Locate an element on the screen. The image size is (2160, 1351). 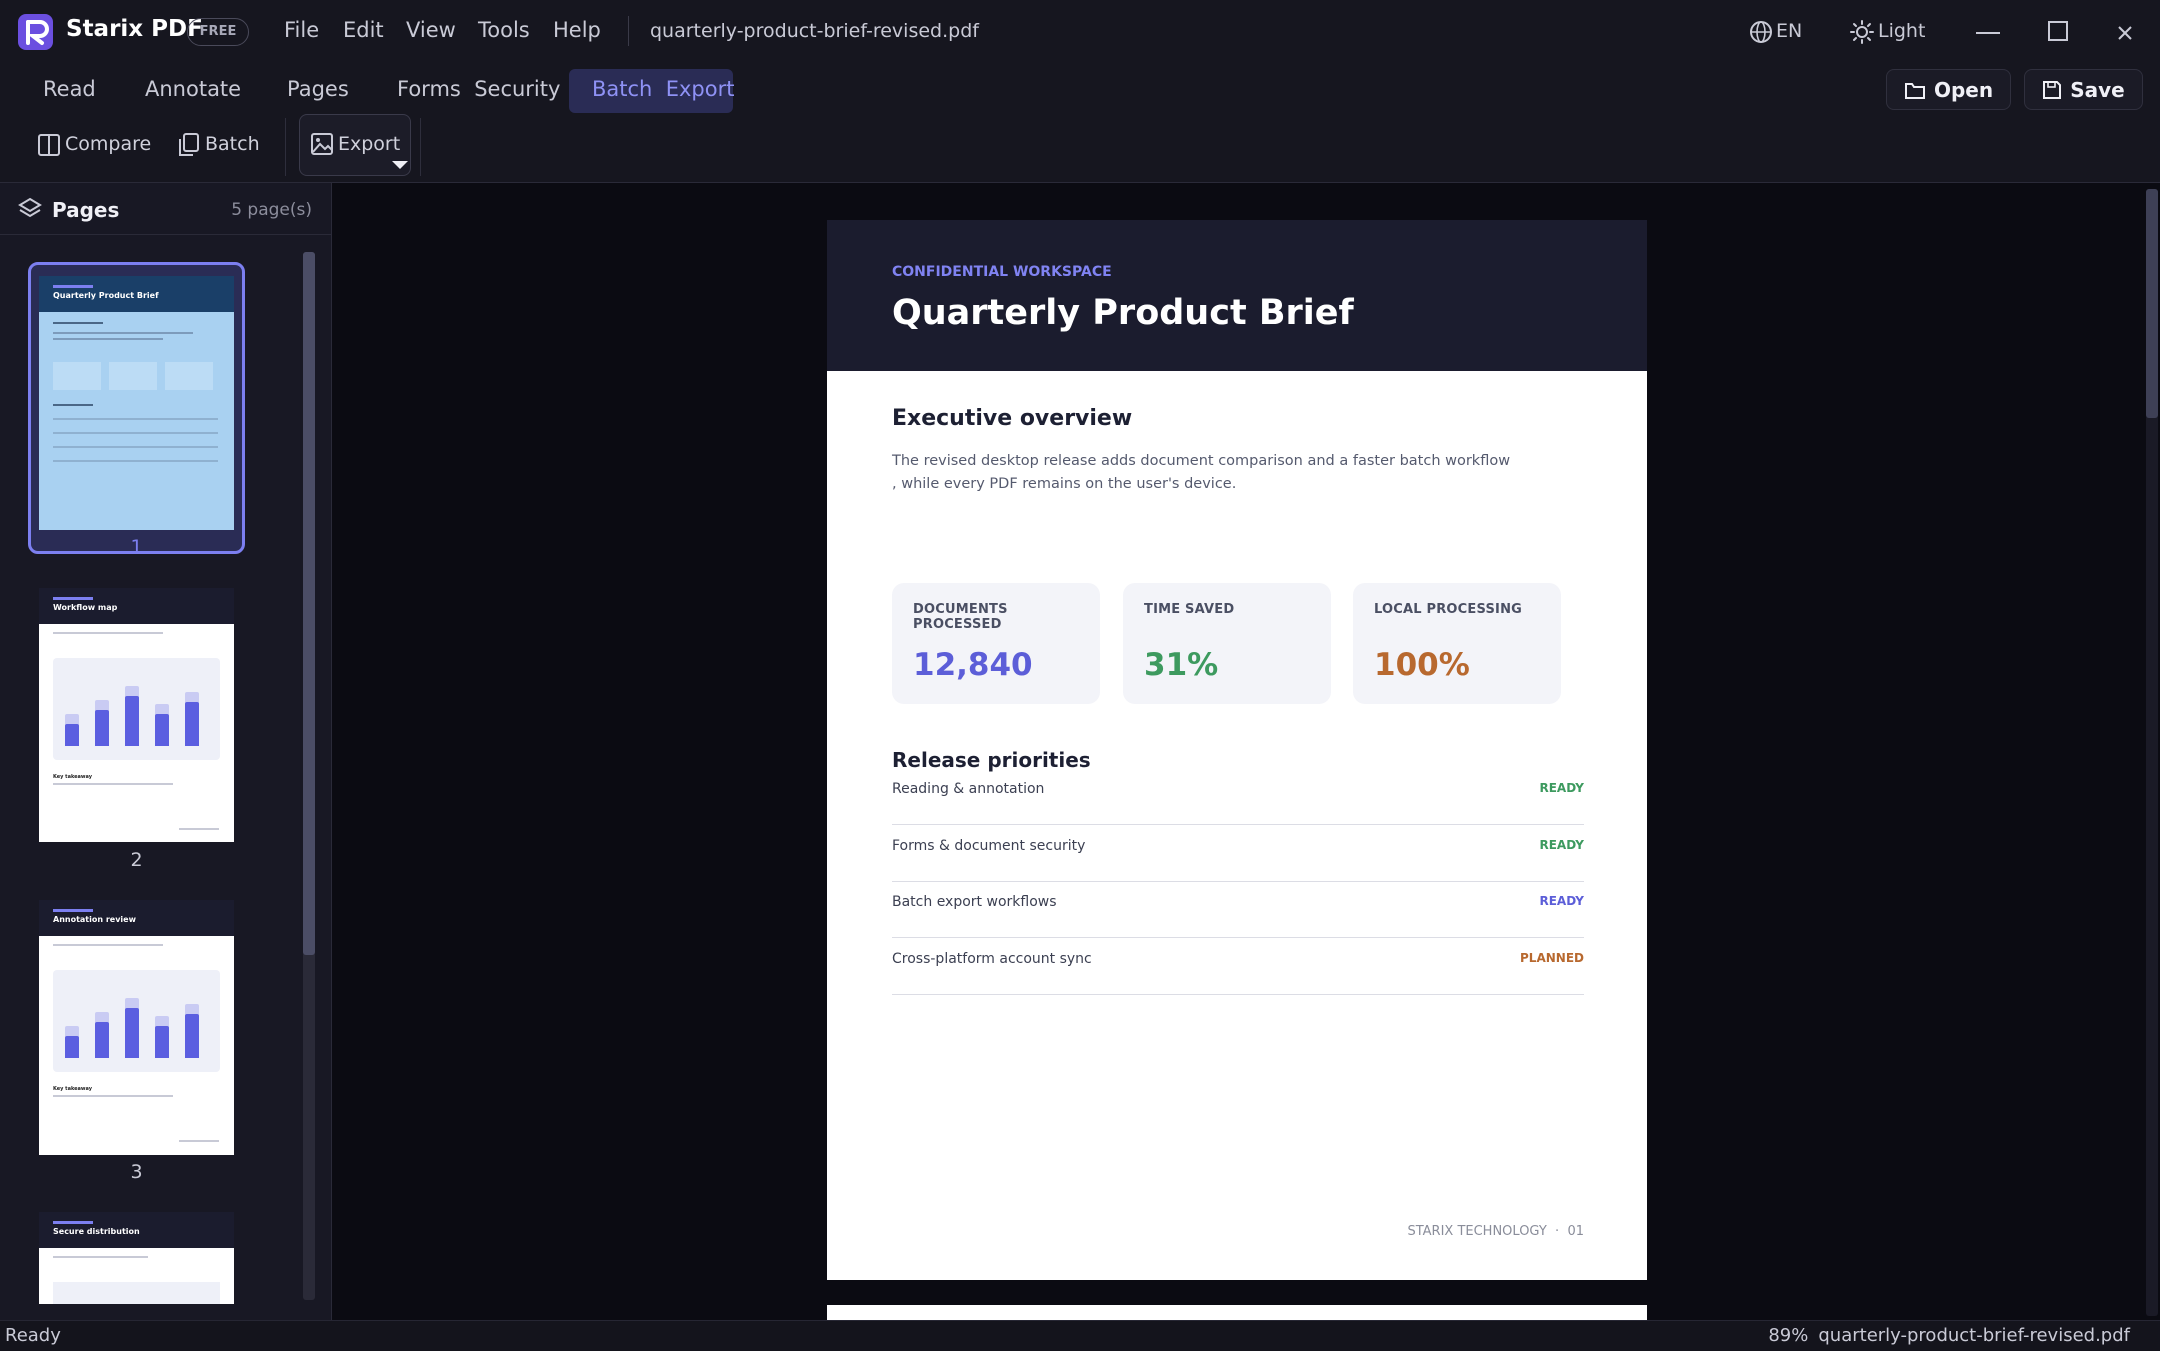
status-file: quarterly-product-brief-revised.pdf is located at coordinates (1974, 1335).